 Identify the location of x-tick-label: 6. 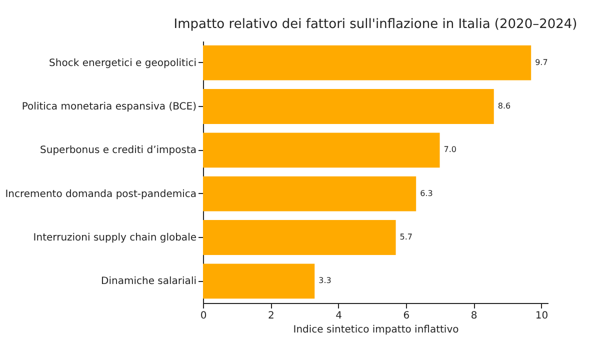
(406, 316).